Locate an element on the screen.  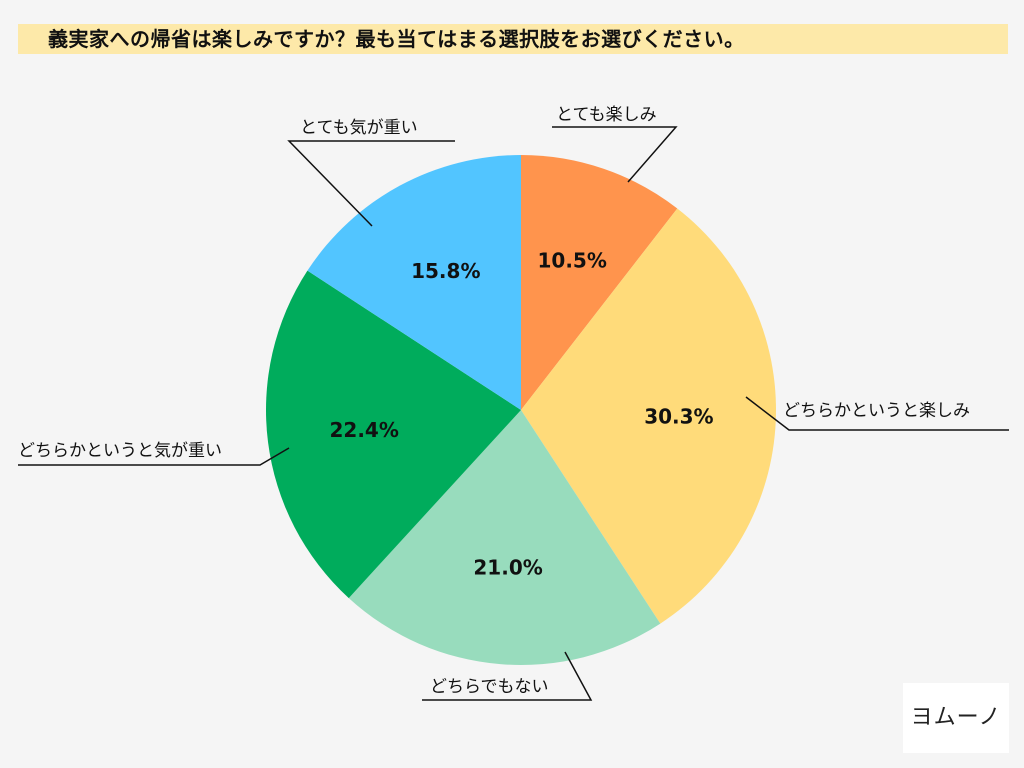
value-label-dochiraka-omoi: 22.4% is located at coordinates (364, 430).